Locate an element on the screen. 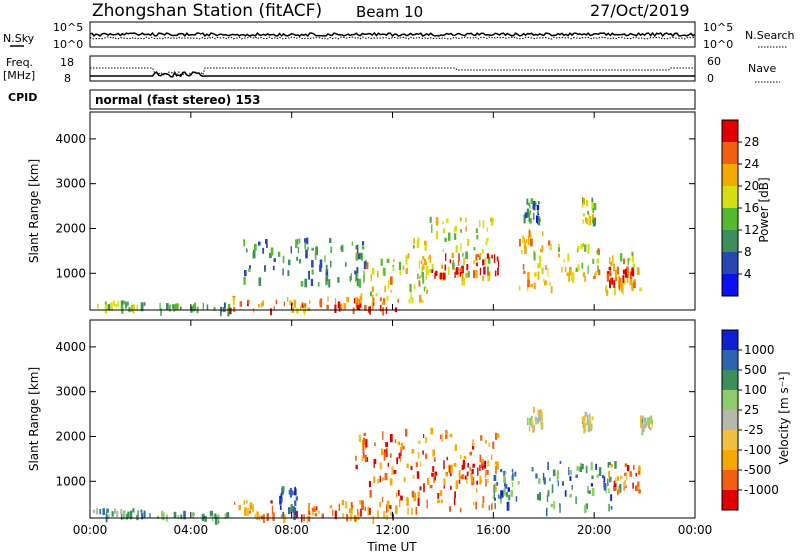  velocity-colorbar-label: Velocity [m s⁻¹] is located at coordinates (784, 417).